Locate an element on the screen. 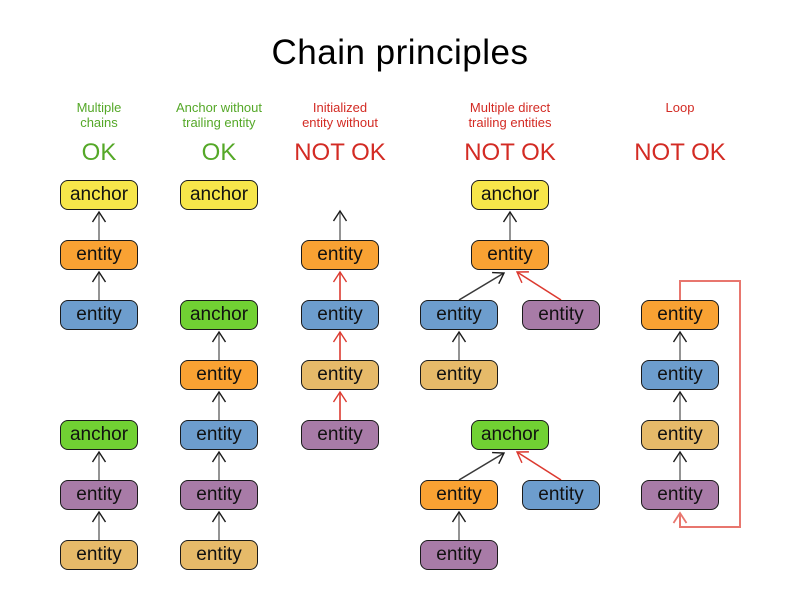  column-label: Loop is located at coordinates (680, 107).